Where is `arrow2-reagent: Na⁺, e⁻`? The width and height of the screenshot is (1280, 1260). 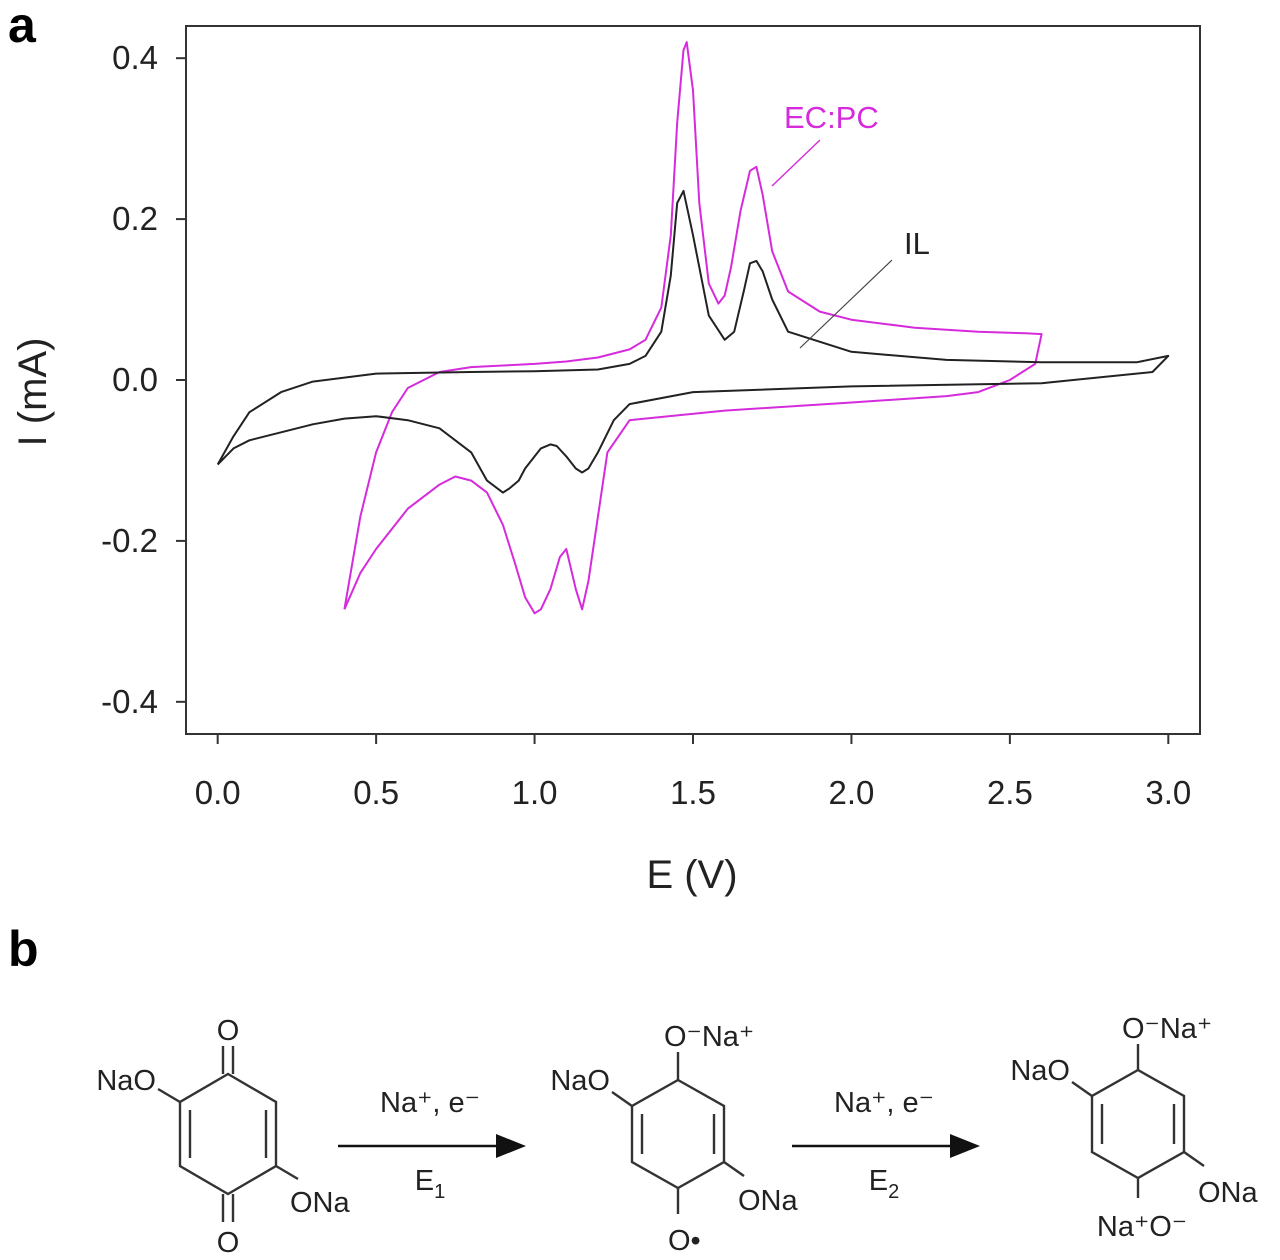 arrow2-reagent: Na⁺, e⁻ is located at coordinates (884, 1103).